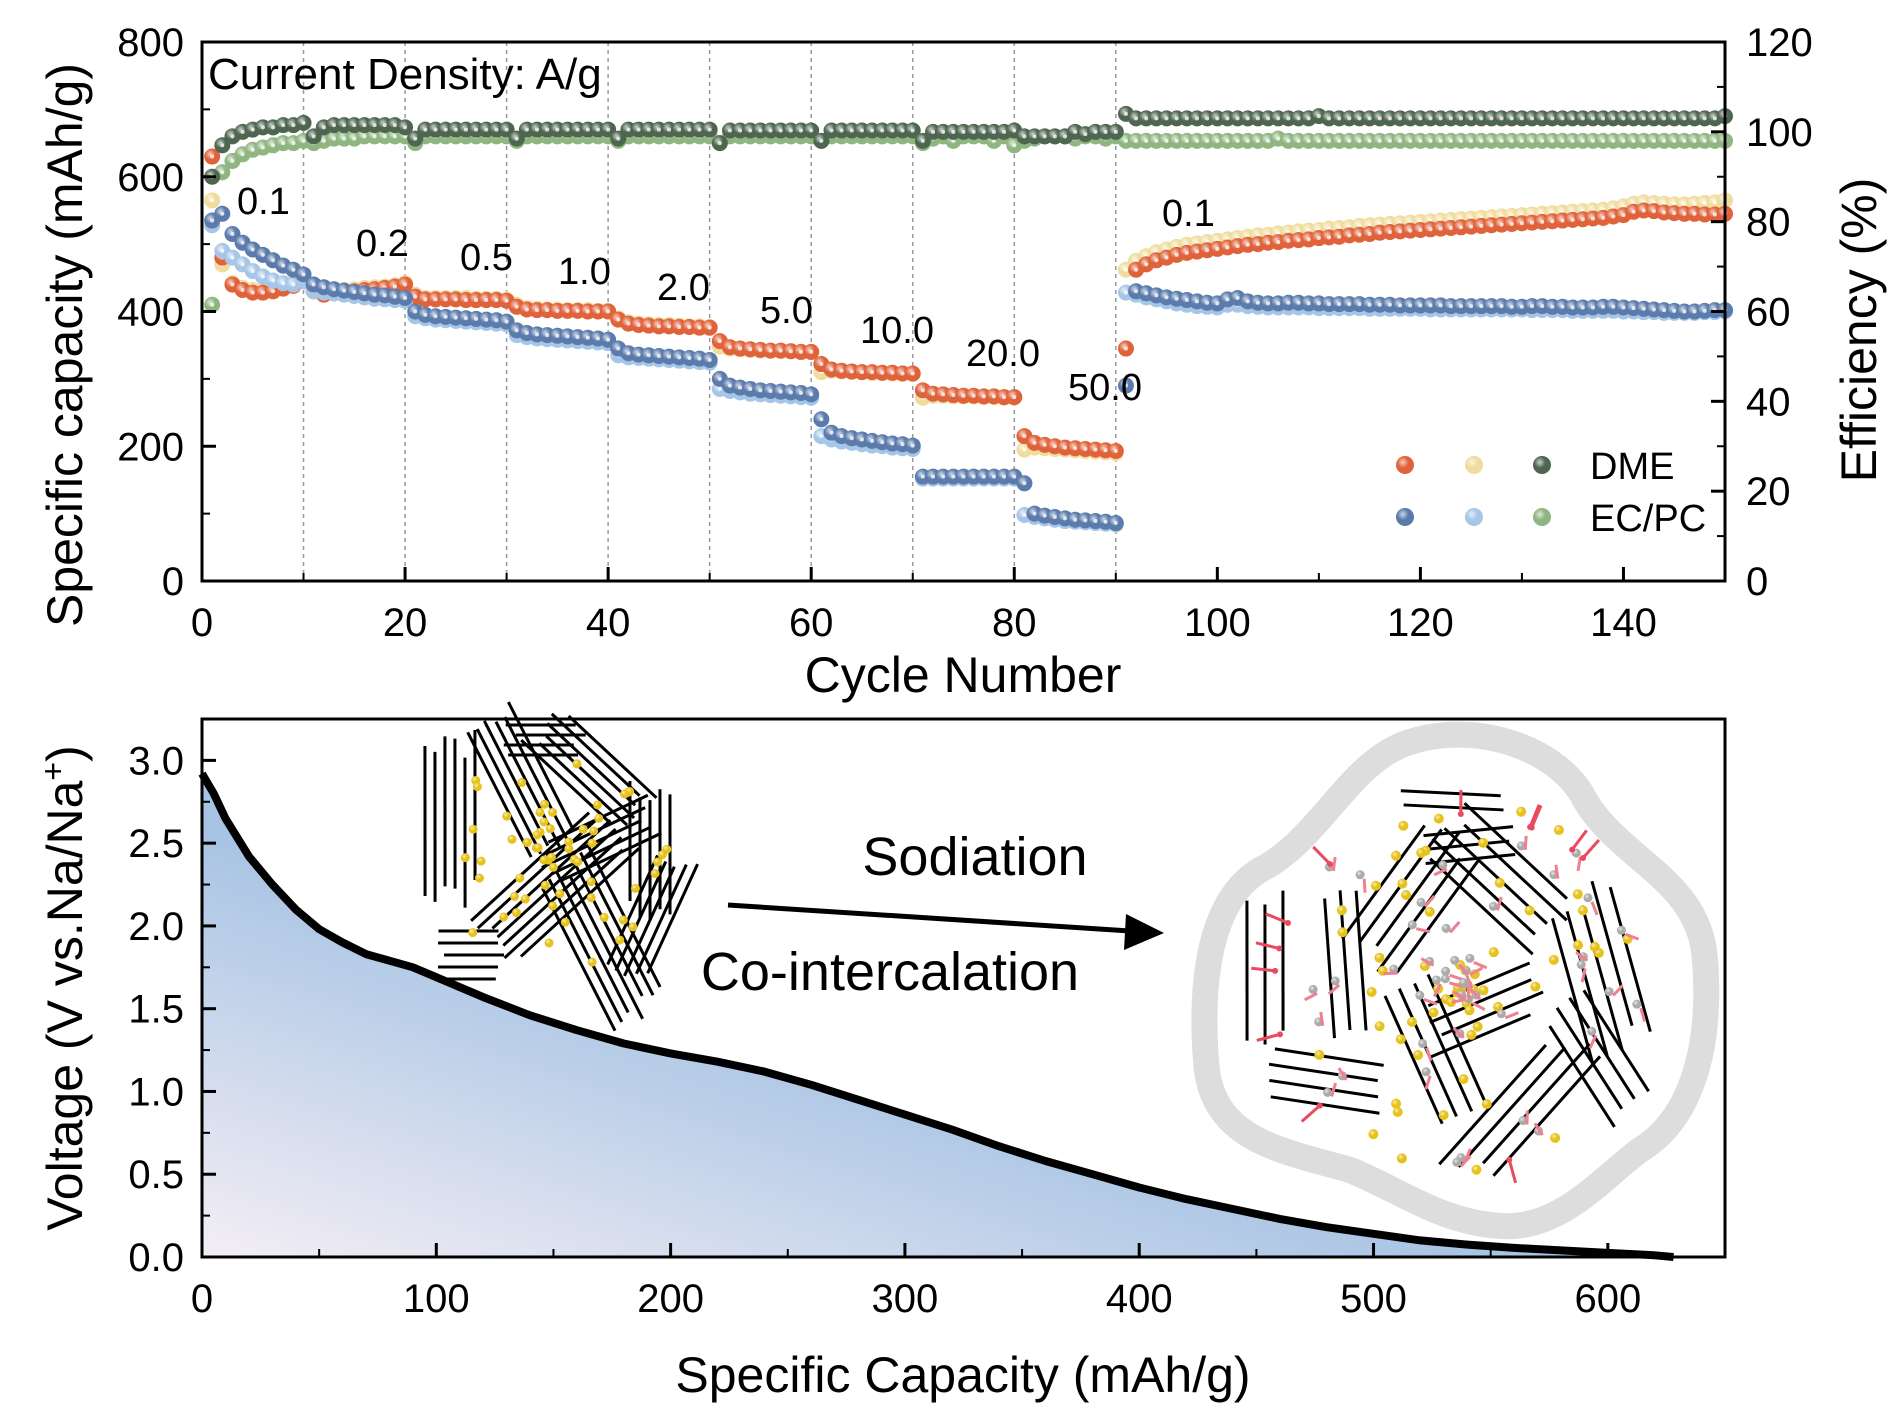 This screenshot has width=1888, height=1417. I want to click on rate-labels: 0.1 0.2 0.5 1.0 2.0 5.0 10.0 20.0 50.0 0.1, so click(726, 295).